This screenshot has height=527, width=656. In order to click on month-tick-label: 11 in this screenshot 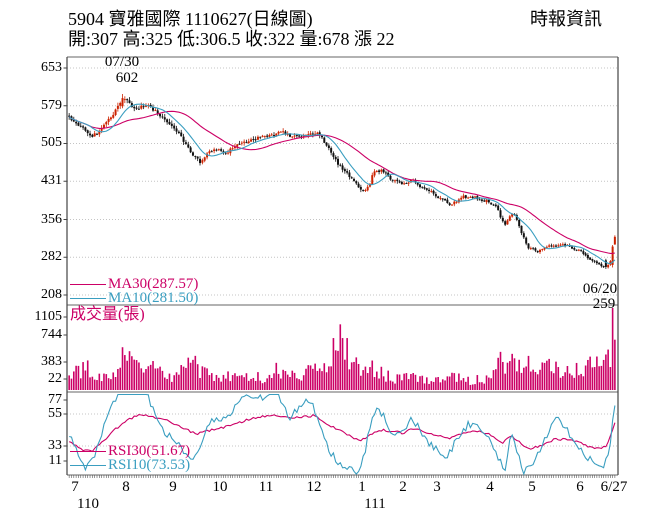, I will do `click(266, 487)`.